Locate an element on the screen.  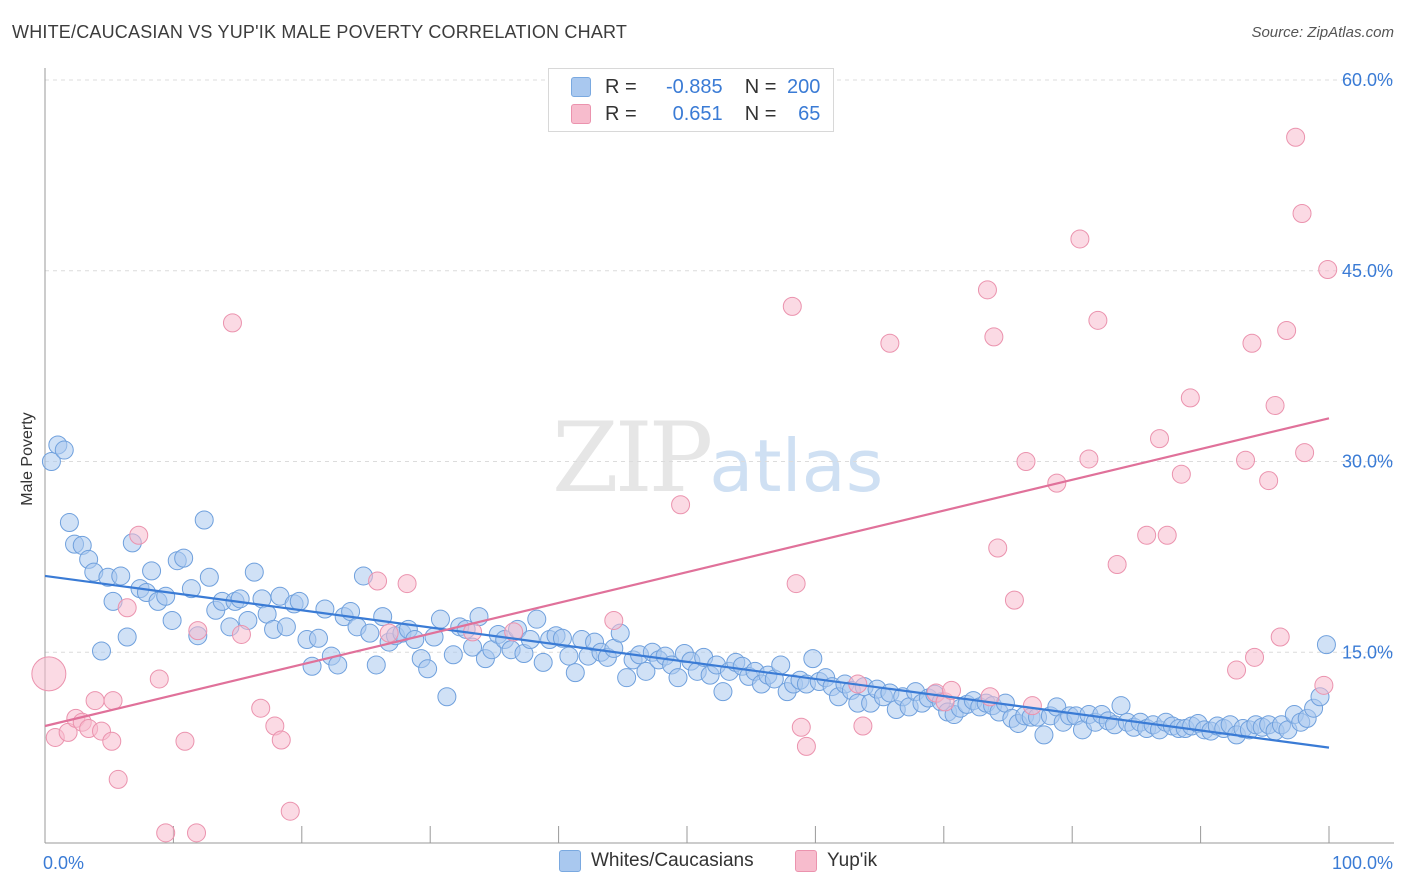
y-axis-label-wrap: Male Poverty is located at coordinates (28, 460).